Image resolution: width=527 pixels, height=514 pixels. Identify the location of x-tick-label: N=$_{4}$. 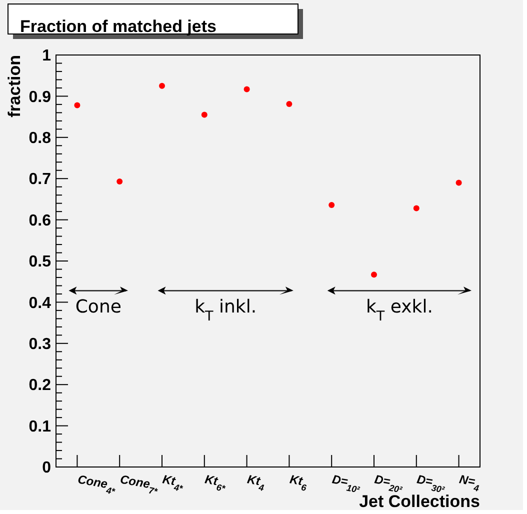
(469, 483).